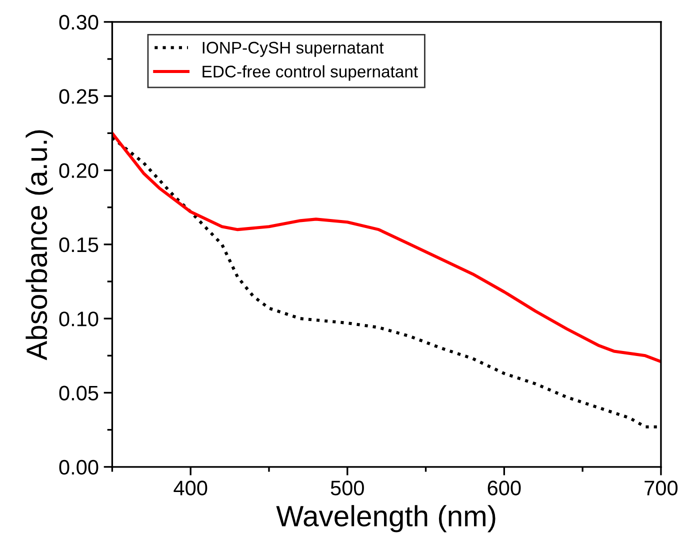 This screenshot has width=680, height=548. I want to click on y-axis-title: Absorbance (a.u.), so click(39, 245).